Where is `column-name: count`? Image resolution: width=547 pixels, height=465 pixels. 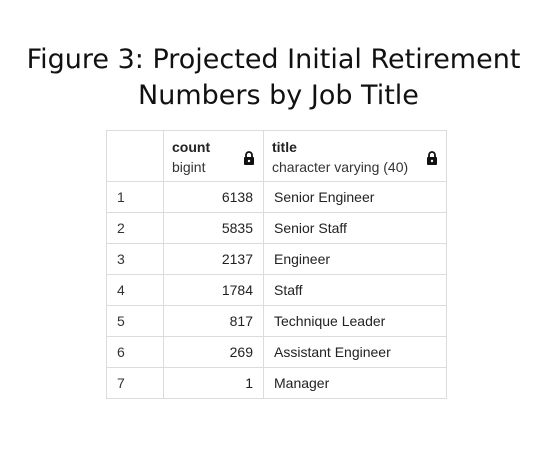 column-name: count is located at coordinates (191, 147).